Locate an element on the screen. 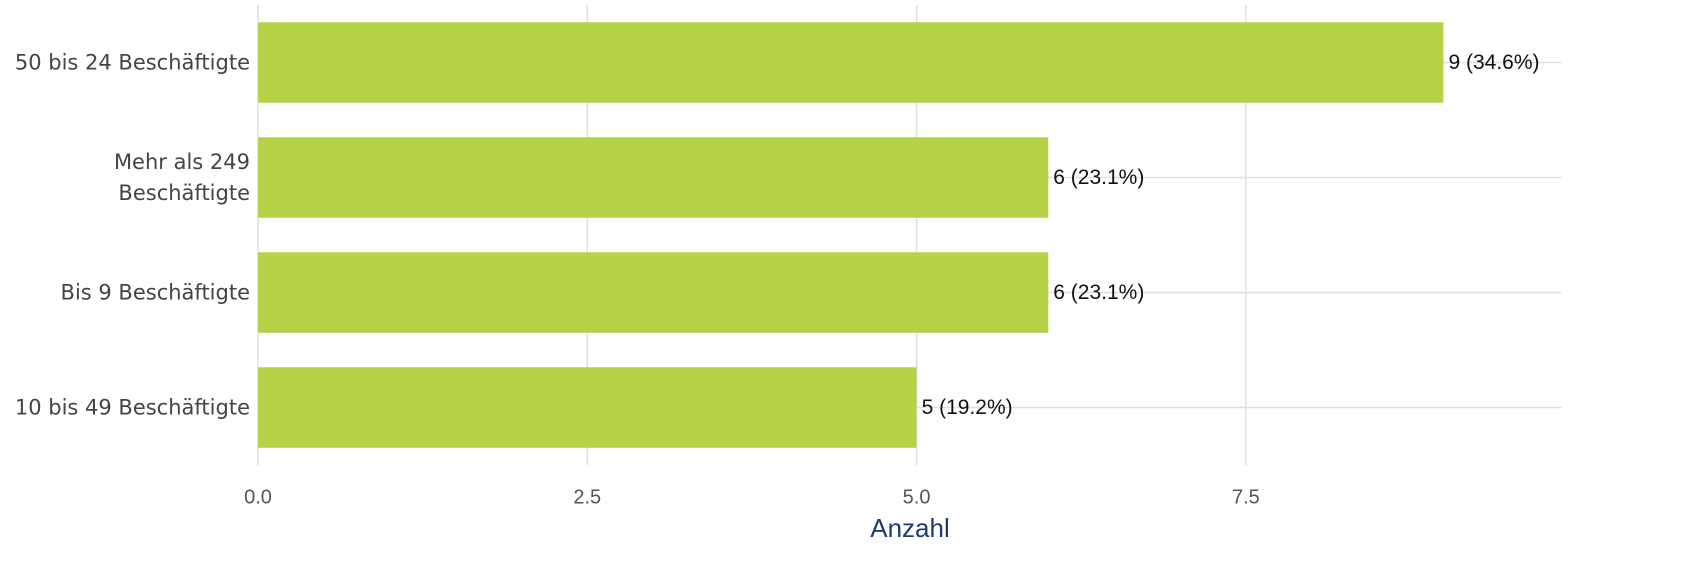 This screenshot has width=1700, height=587. x-tick-label: 7.5 is located at coordinates (1246, 497).